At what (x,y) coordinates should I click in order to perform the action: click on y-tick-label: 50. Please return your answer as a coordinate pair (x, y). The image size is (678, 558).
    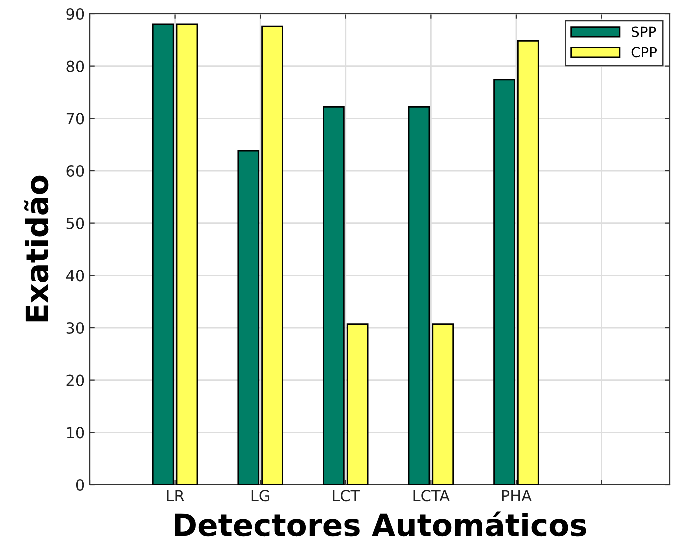
    Looking at the image, I should click on (75, 224).